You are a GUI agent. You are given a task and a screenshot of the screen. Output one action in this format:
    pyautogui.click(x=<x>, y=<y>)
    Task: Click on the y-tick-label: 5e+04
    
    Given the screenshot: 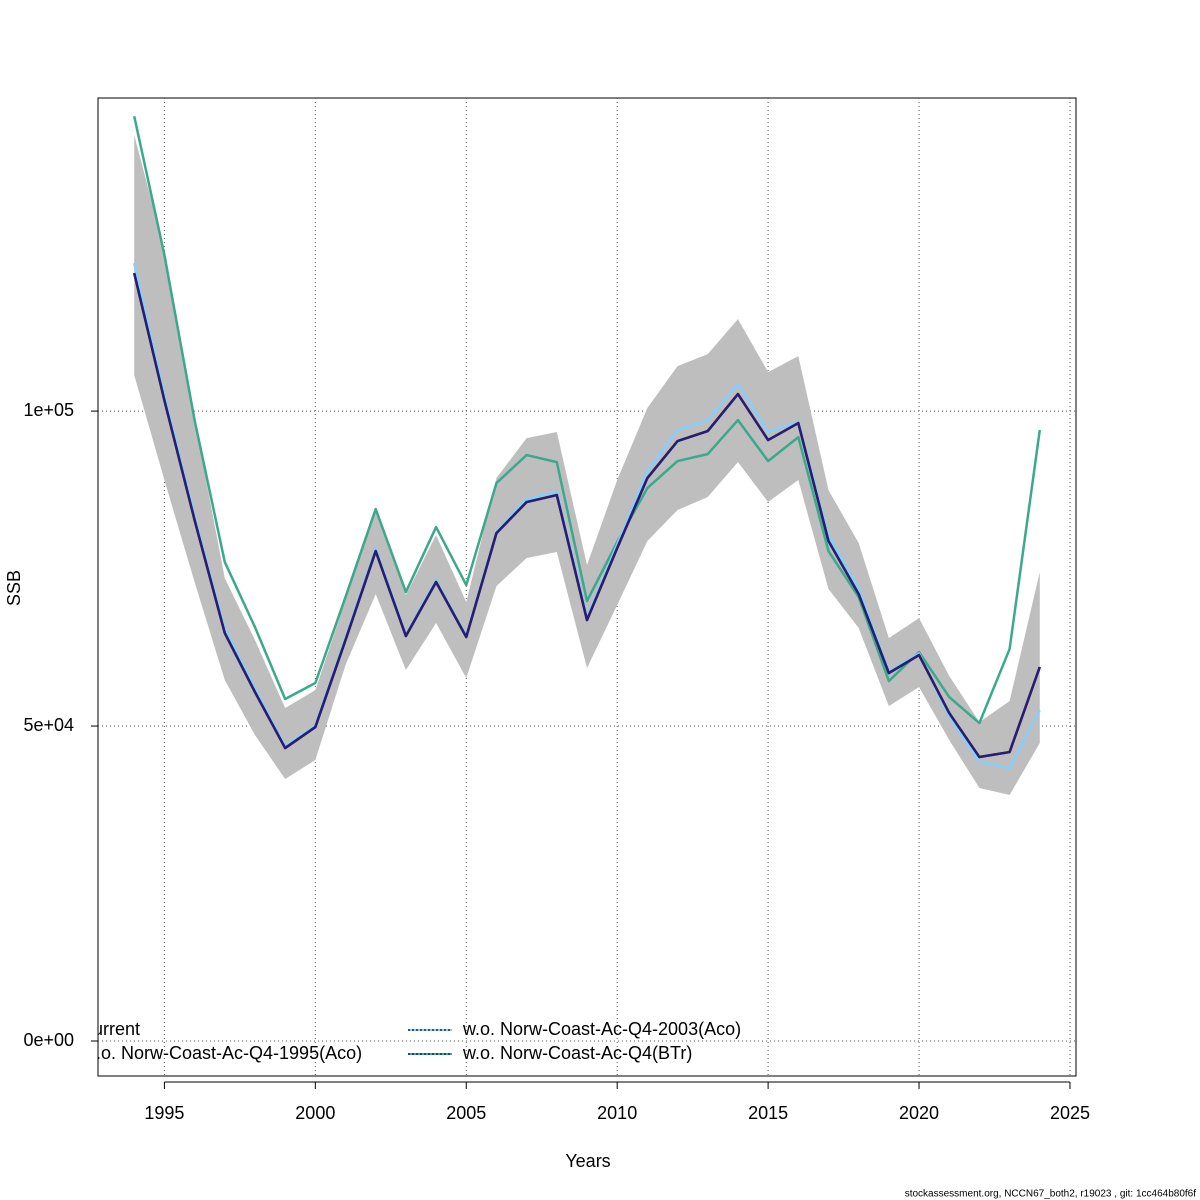 What is the action you would take?
    pyautogui.click(x=48, y=725)
    